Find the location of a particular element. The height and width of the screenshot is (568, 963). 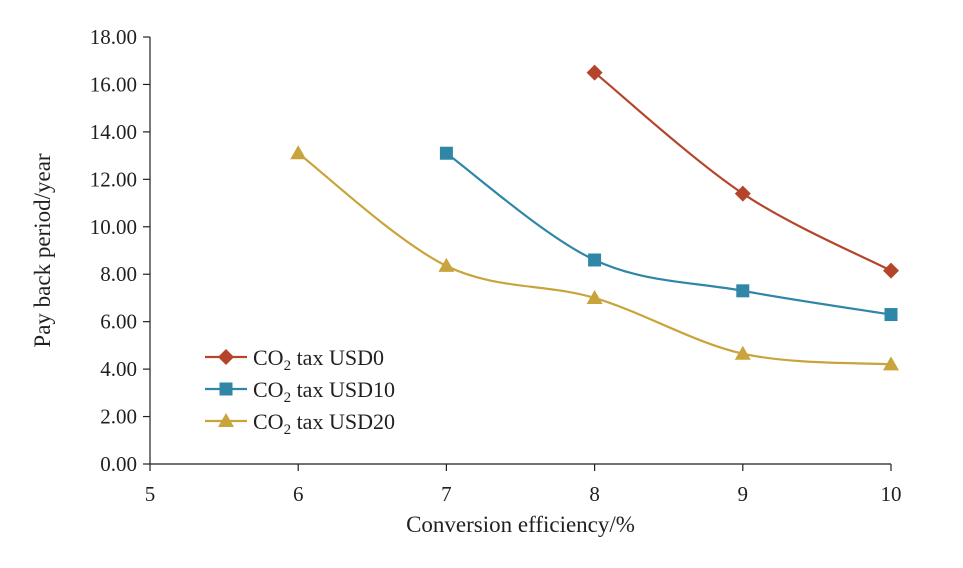

legend-label: CO2 tax USD20 is located at coordinates (324, 423).